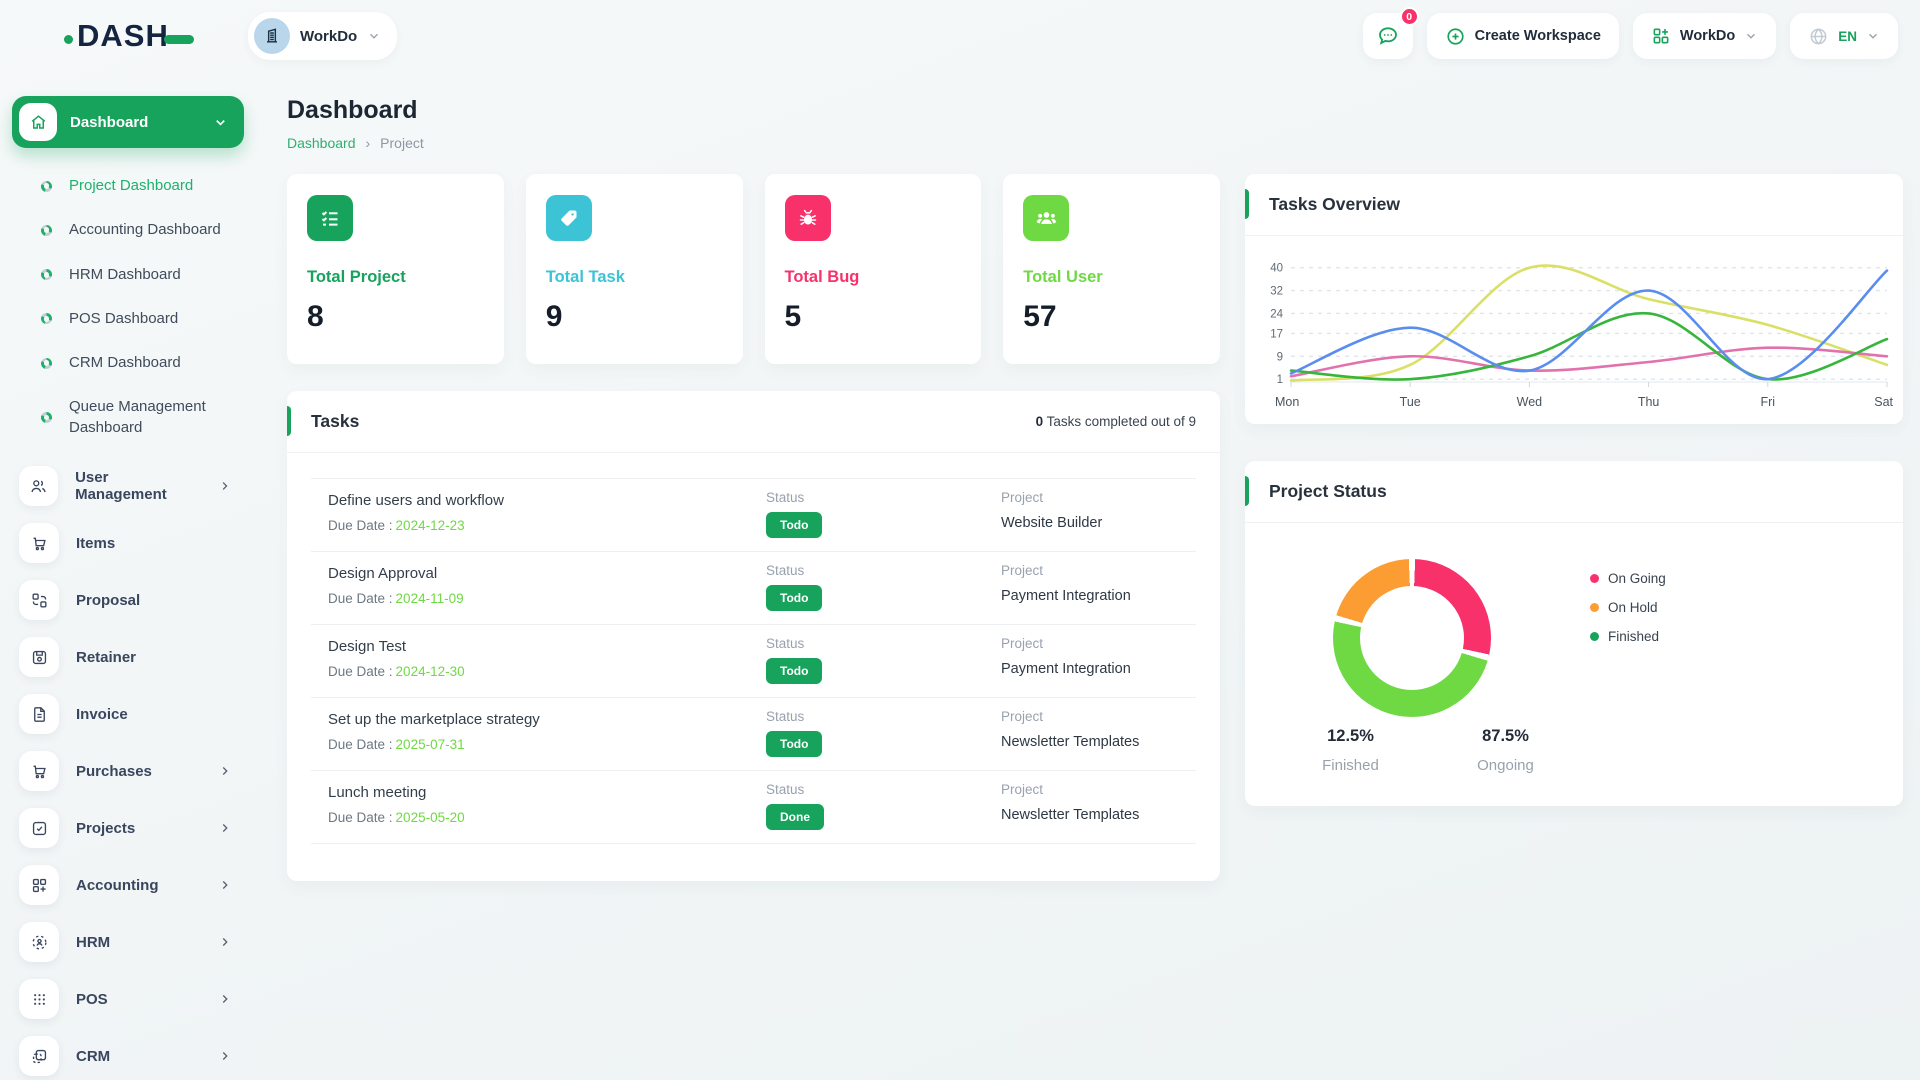  Describe the element at coordinates (1412, 638) in the screenshot. I see `project-status-donut-chart` at that location.